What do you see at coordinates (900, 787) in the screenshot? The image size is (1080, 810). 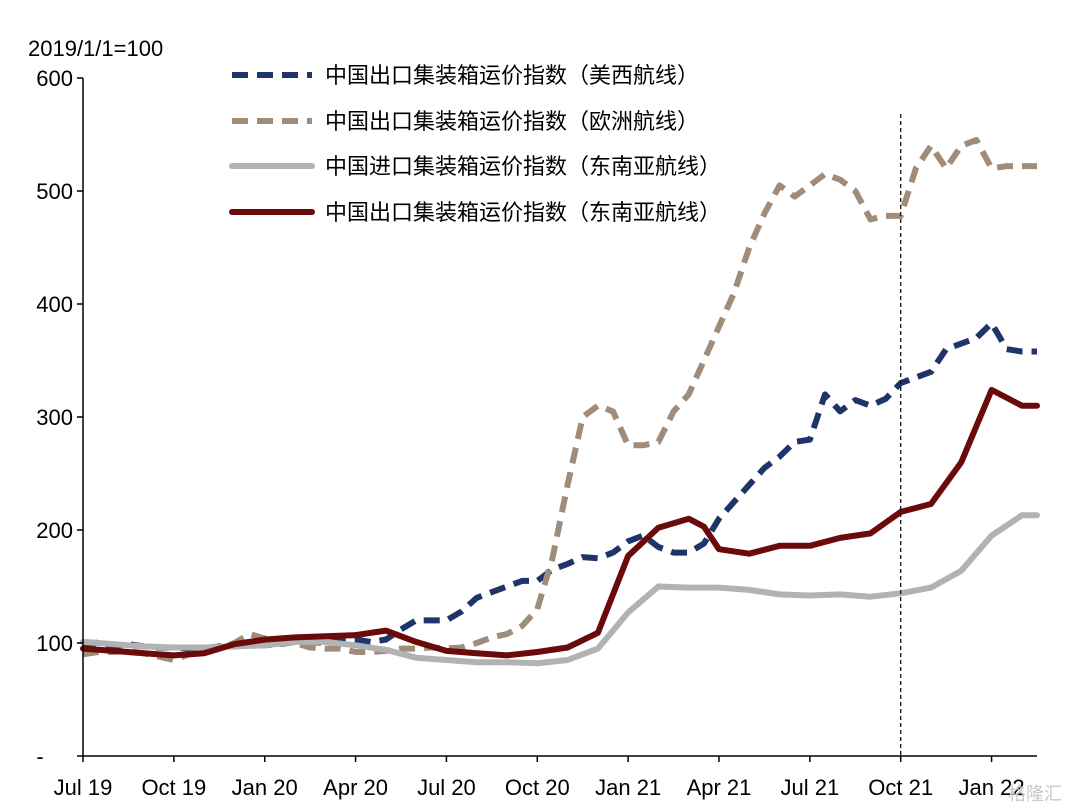 I see `x-tick-label: Oct 21` at bounding box center [900, 787].